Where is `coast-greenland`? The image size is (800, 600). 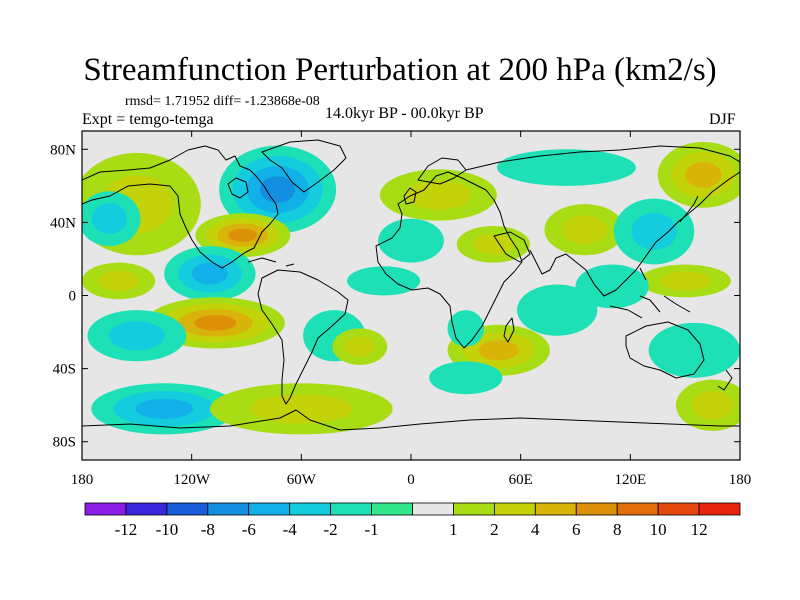
coast-greenland is located at coordinates (304, 166).